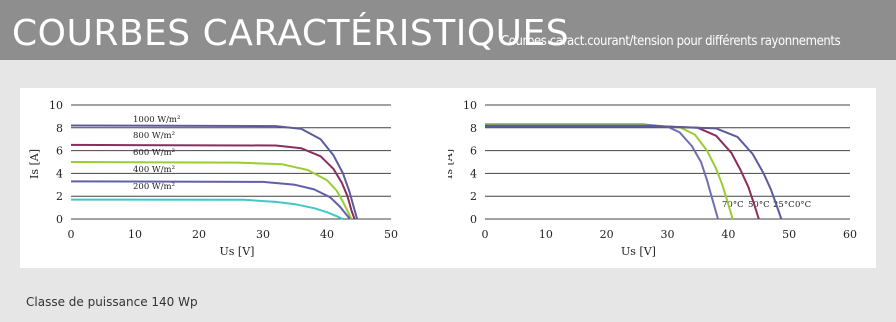  What do you see at coordinates (154, 170) in the screenshot?
I see `series-label: 400 W/m²` at bounding box center [154, 170].